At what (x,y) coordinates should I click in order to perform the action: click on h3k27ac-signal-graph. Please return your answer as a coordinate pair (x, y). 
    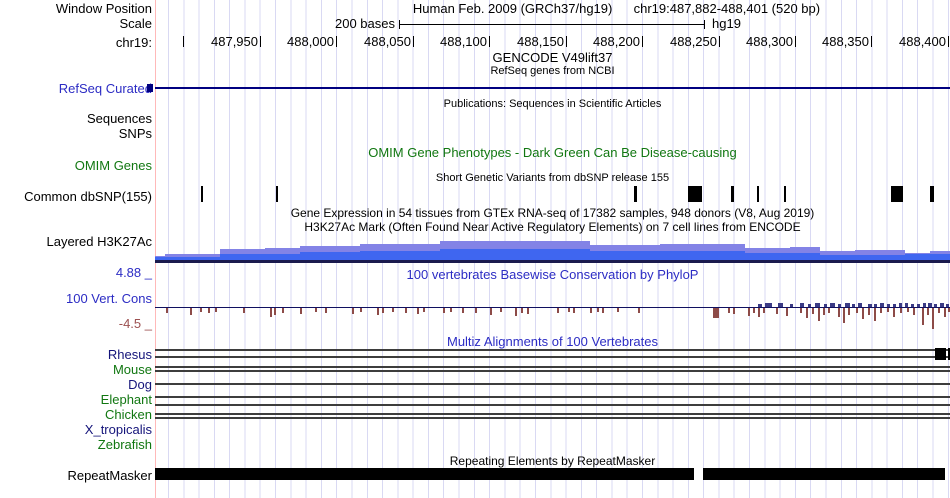
    Looking at the image, I should click on (552, 249).